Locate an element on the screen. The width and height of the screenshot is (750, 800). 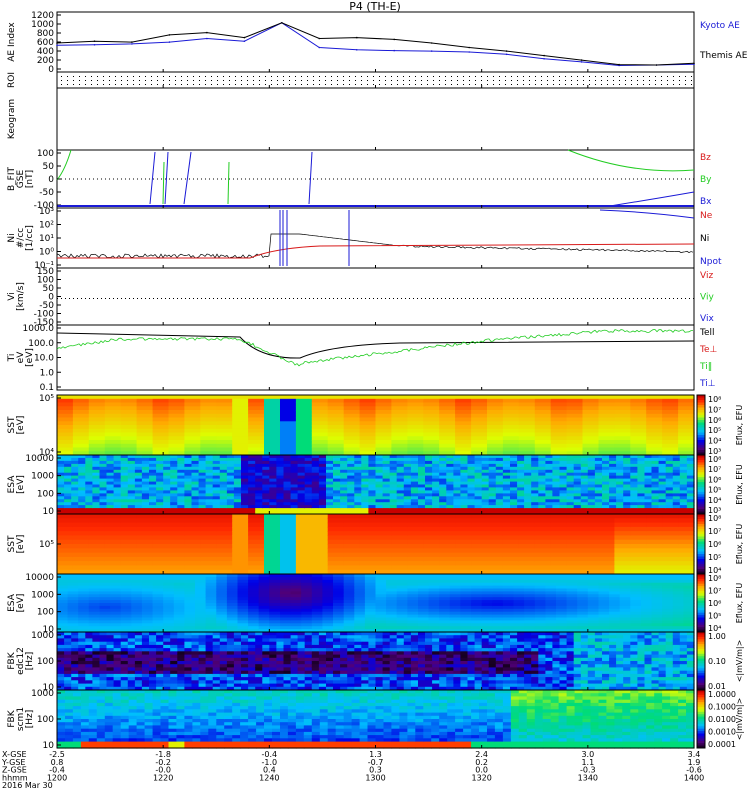
fbk_b-colorbar is located at coordinates (701, 719).